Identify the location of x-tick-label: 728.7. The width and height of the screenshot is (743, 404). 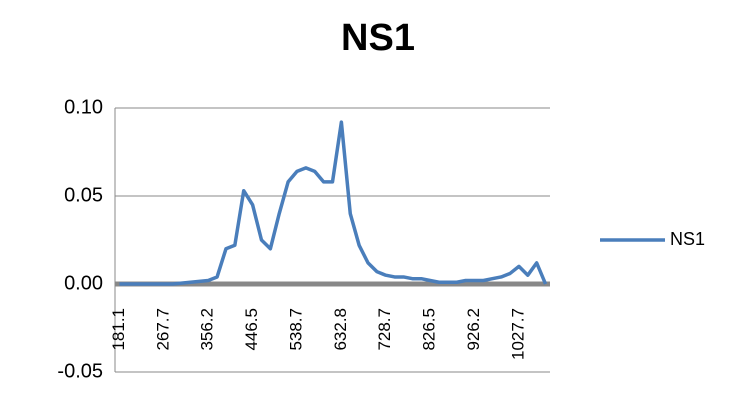
(384, 329).